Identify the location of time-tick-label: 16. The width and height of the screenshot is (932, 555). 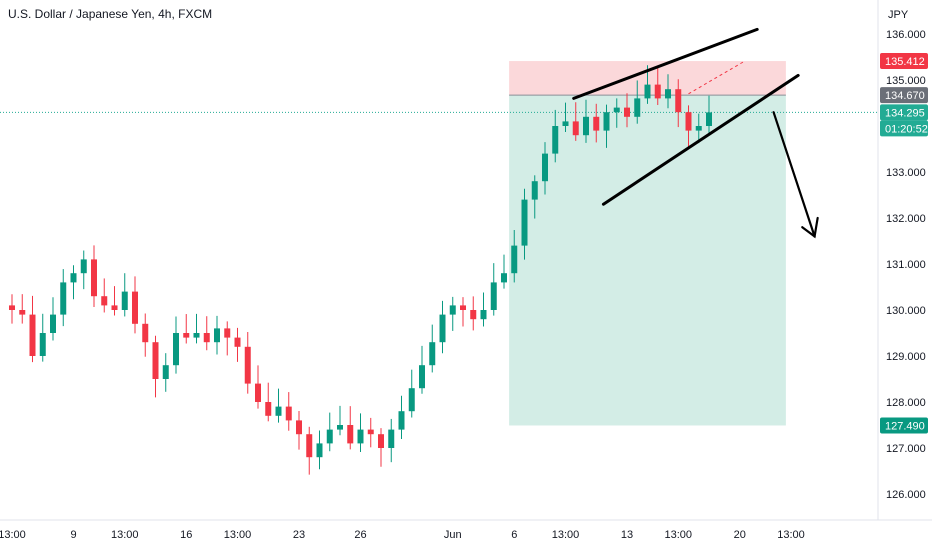
(186, 535).